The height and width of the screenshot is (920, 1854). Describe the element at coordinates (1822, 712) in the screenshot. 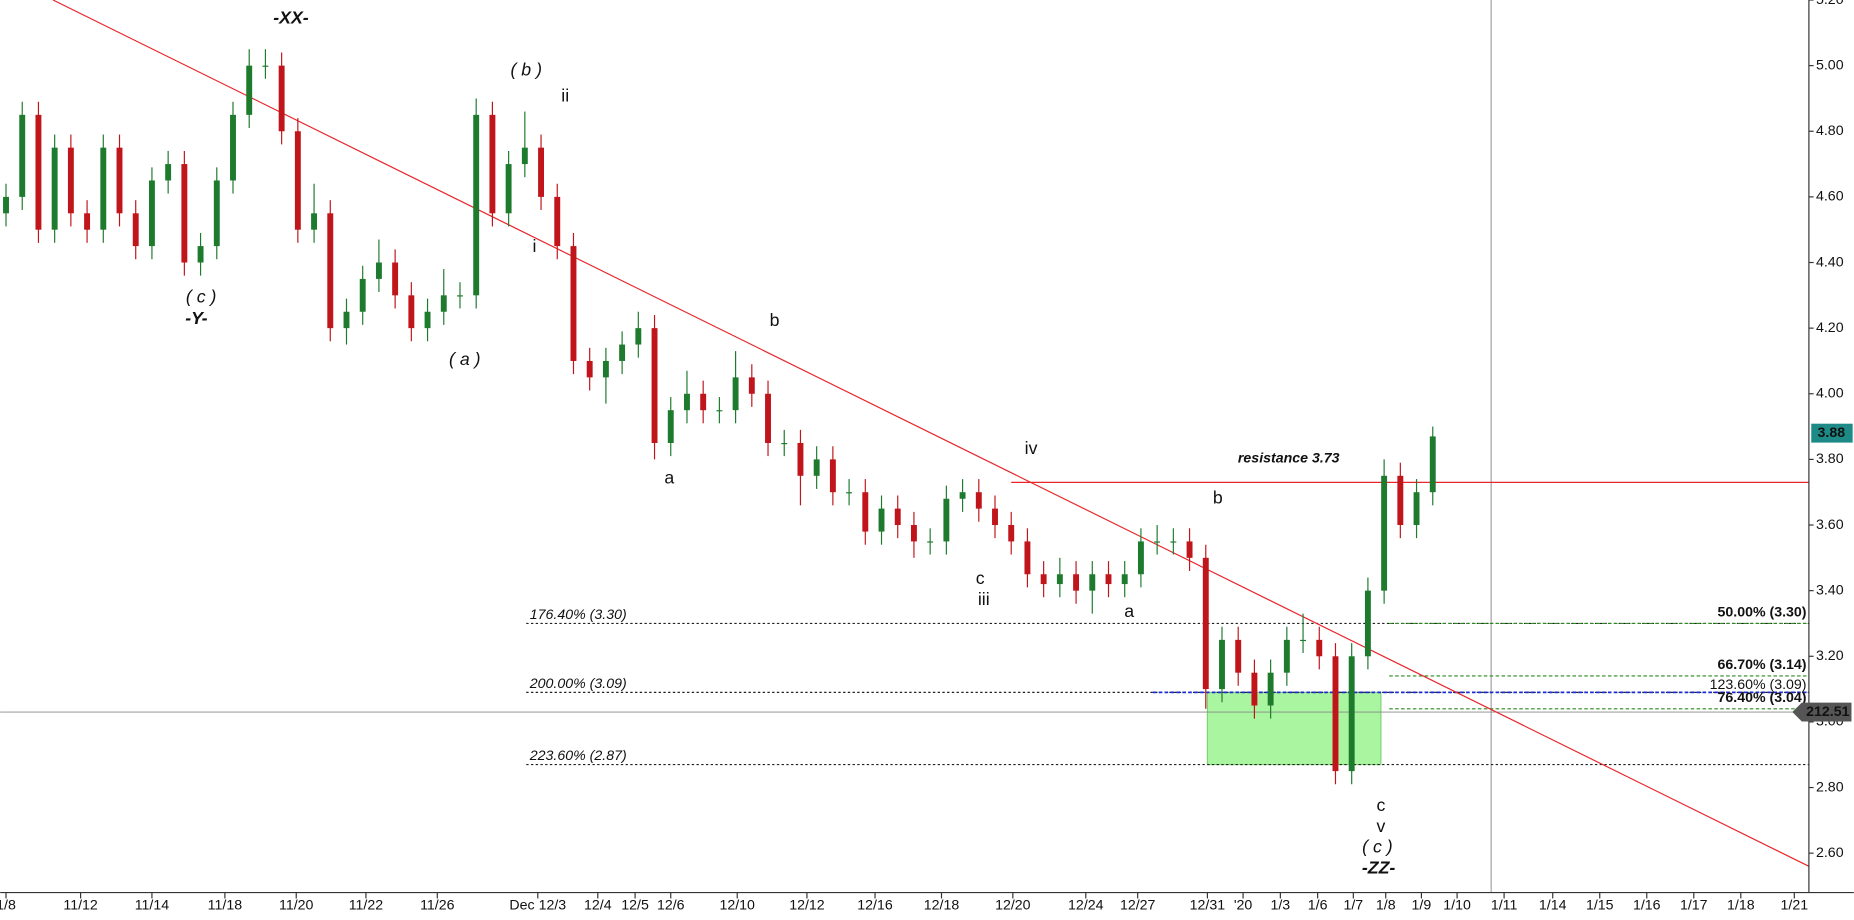

I see `crosshair-tag` at that location.